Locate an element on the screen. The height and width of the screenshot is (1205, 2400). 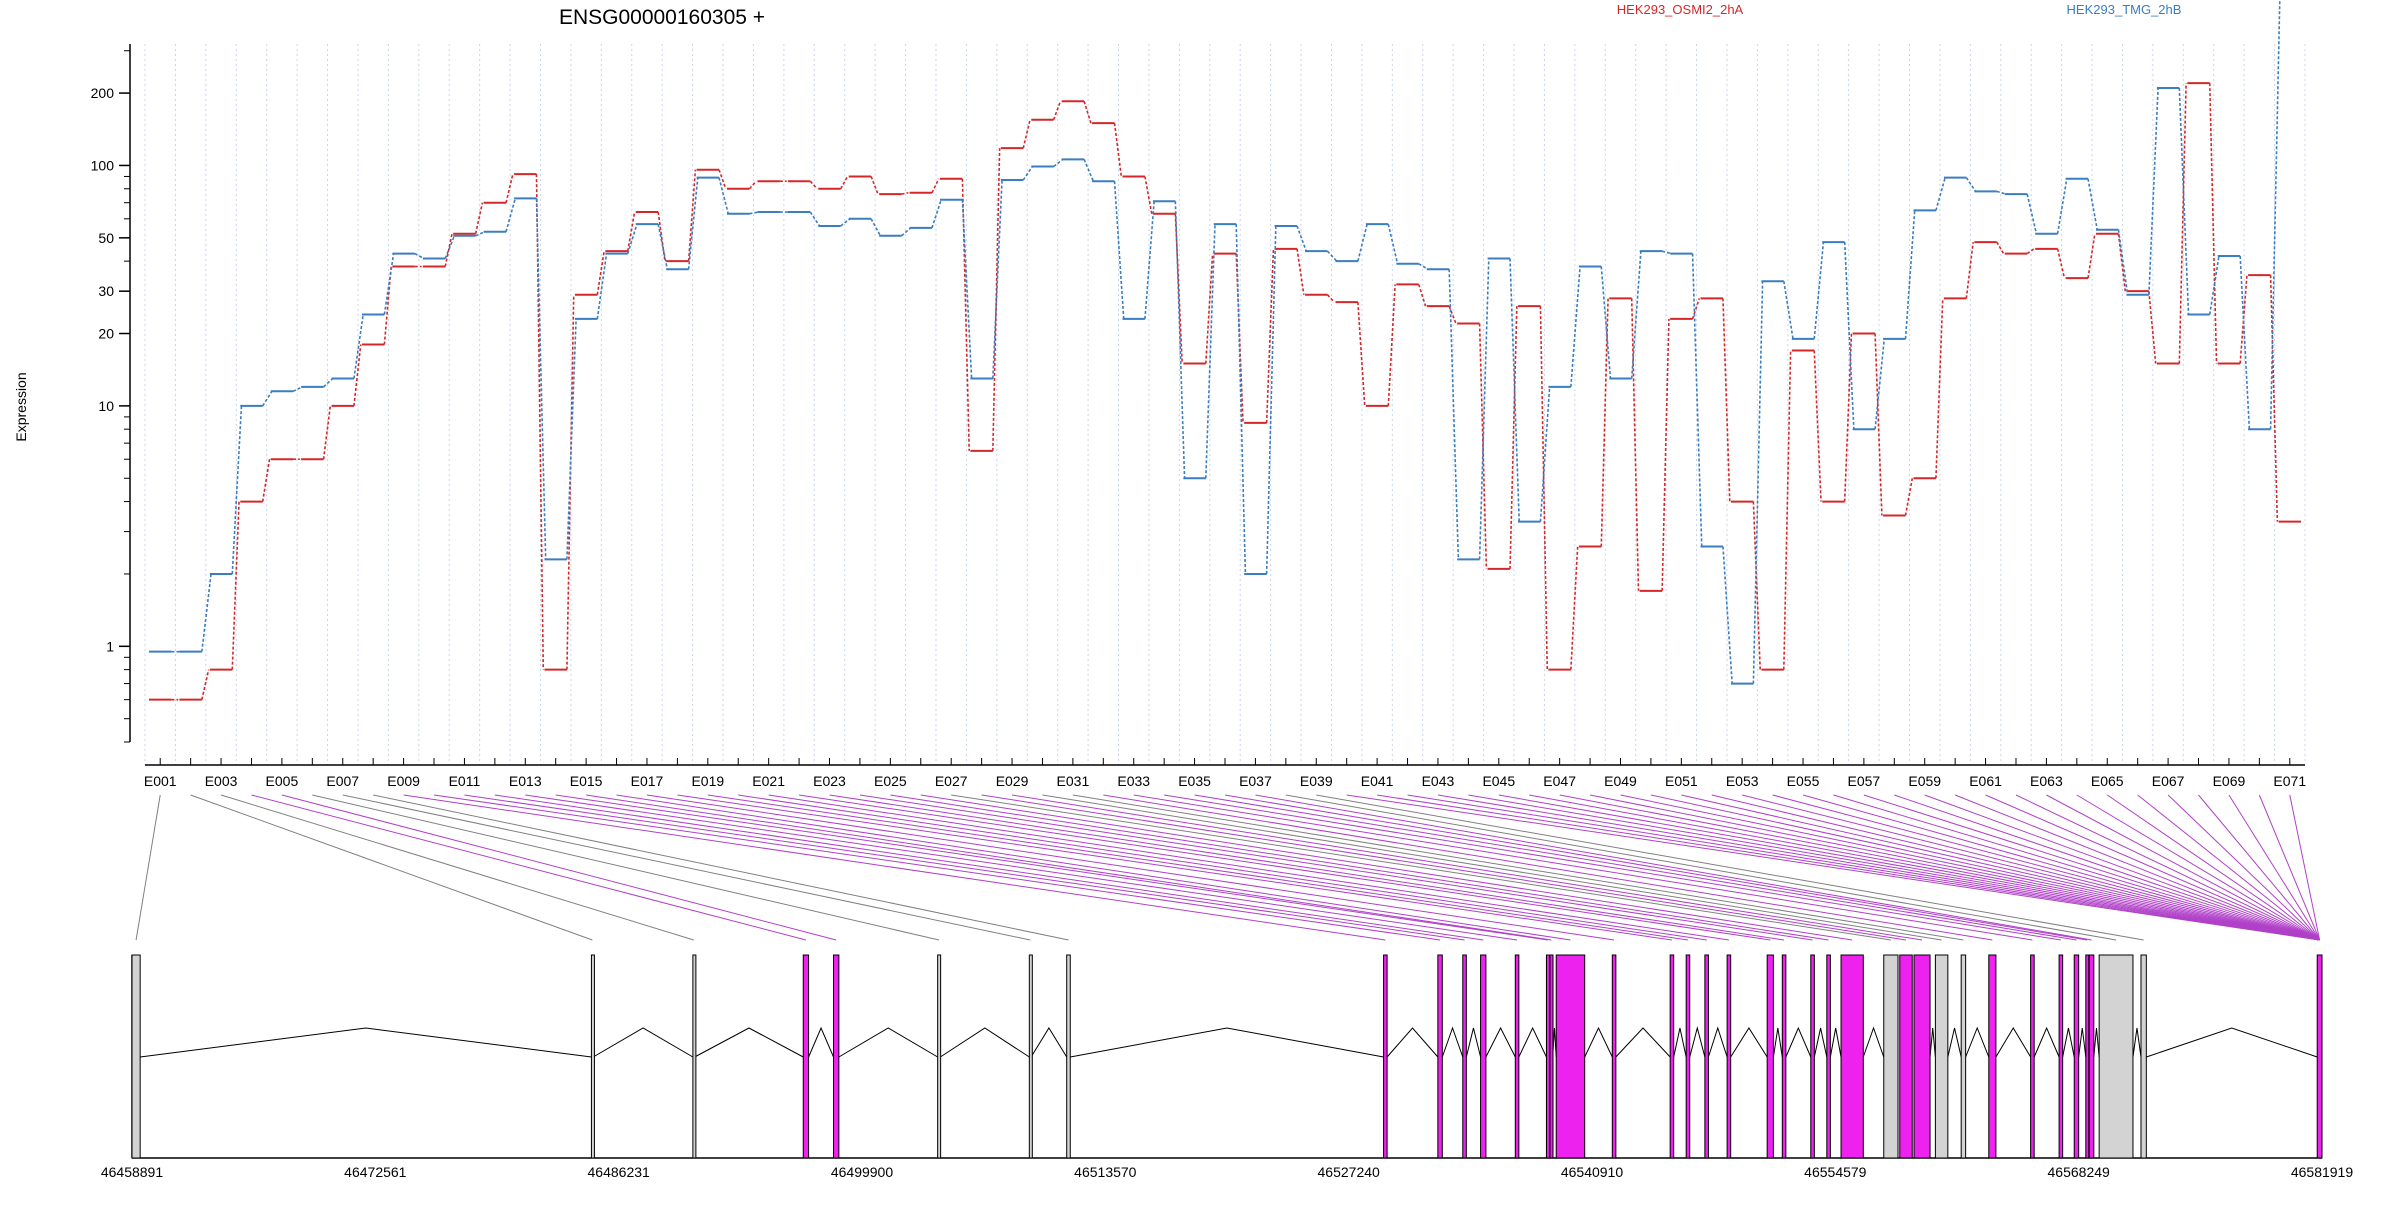
legend-series-b: HEK293_TMG_2hB is located at coordinates (2124, 9).